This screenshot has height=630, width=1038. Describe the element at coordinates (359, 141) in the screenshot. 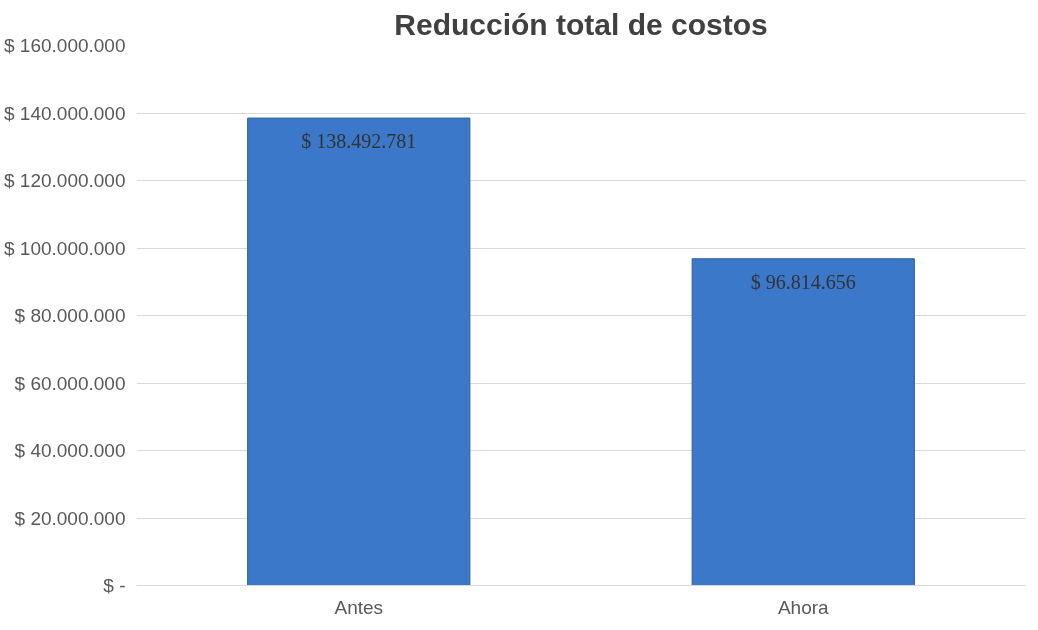

I see `data-label: $ 138.492.781` at that location.